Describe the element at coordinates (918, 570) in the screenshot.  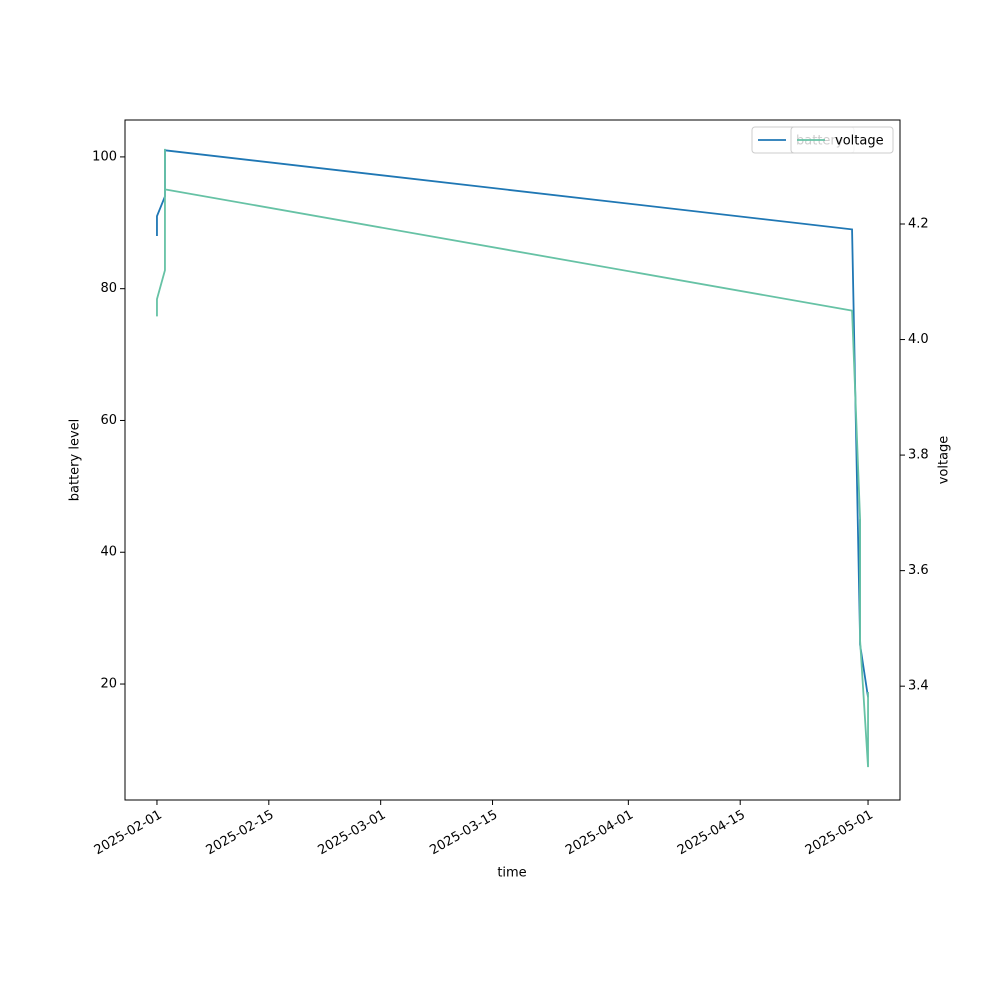
I see `y2-tick-label: 3.6` at that location.